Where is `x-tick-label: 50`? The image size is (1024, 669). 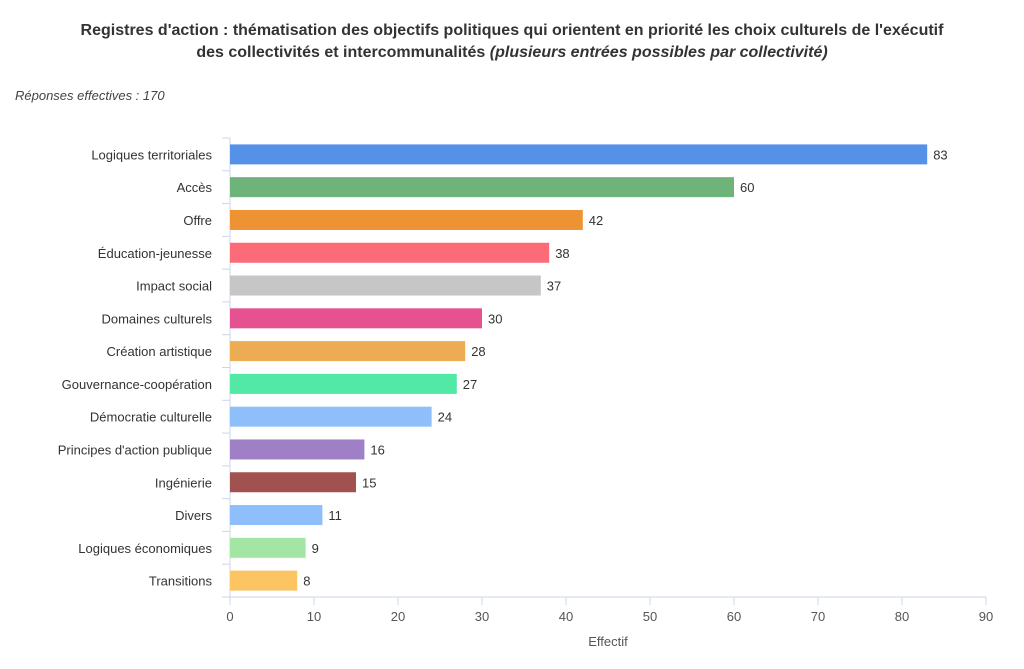
x-tick-label: 50 is located at coordinates (650, 616).